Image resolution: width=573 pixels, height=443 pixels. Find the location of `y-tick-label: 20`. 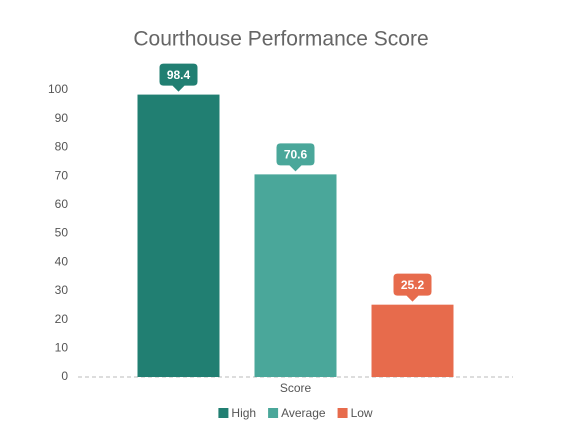

y-tick-label: 20 is located at coordinates (62, 319).